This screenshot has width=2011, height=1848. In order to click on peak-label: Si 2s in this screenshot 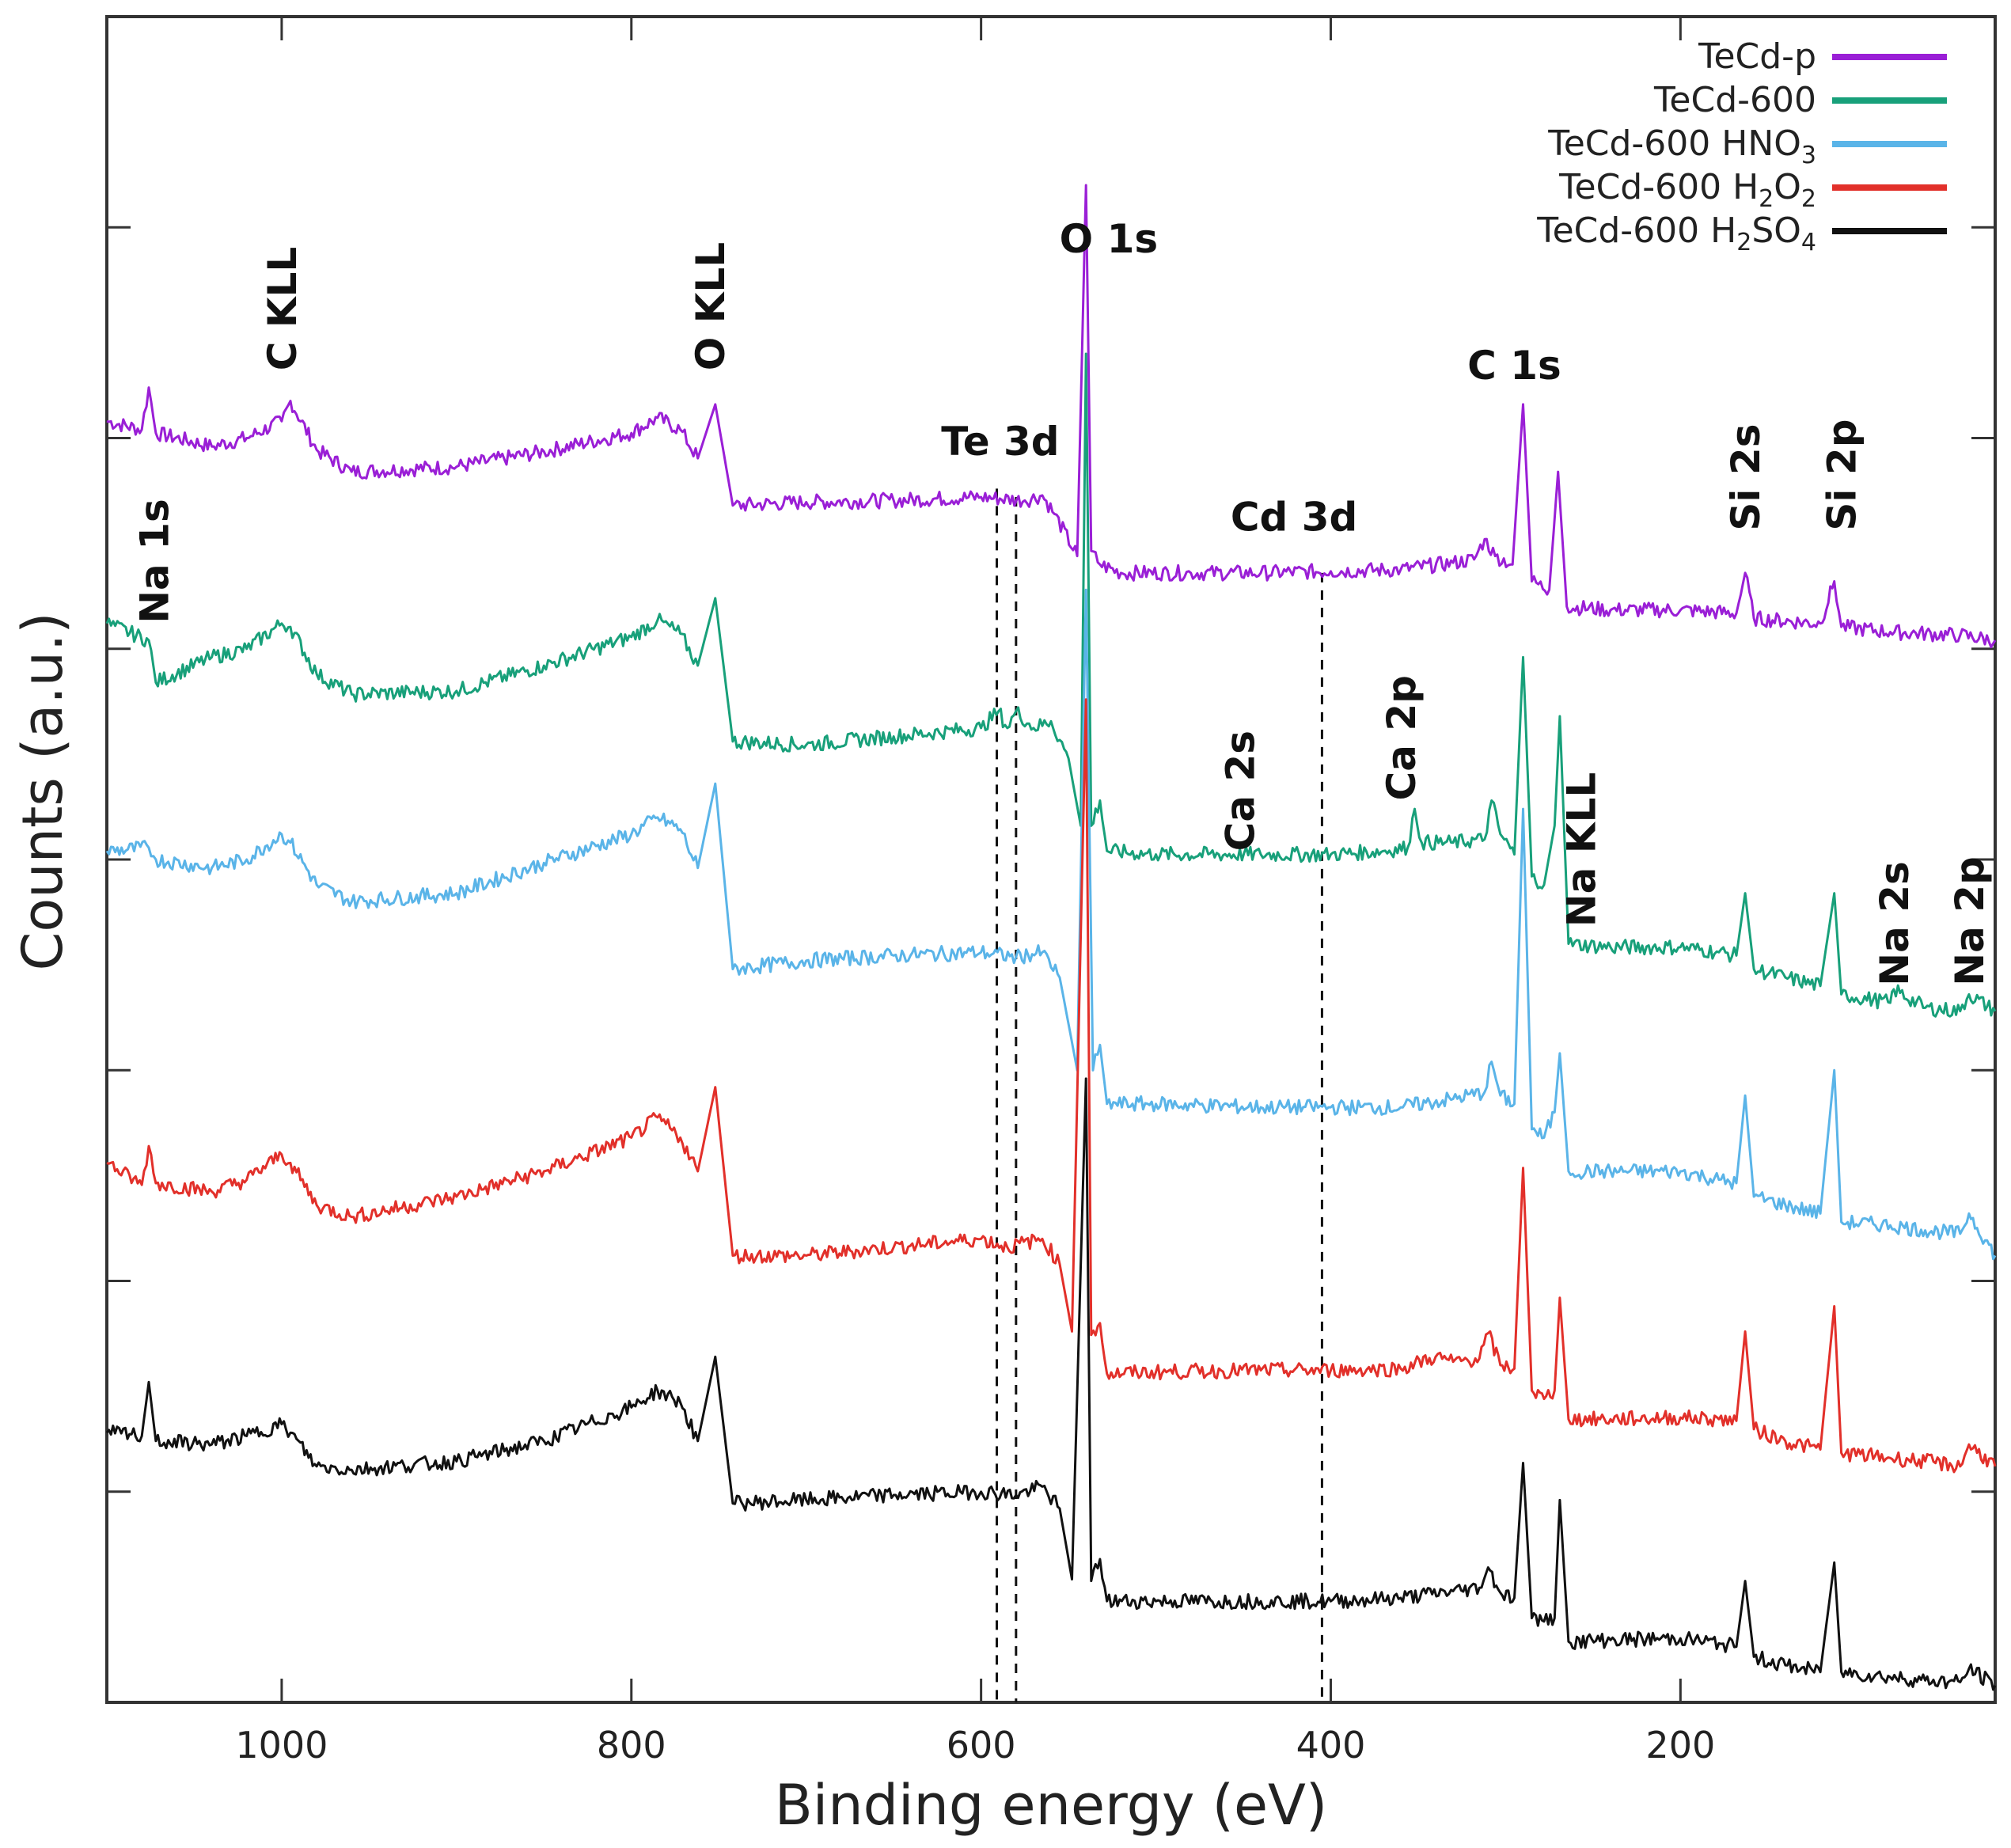, I will do `click(1746, 477)`.